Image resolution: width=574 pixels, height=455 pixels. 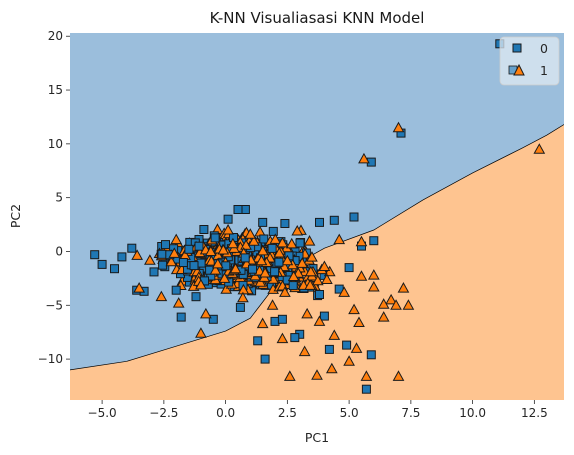 I want to click on y-tick-label: −10, so click(x=50, y=359).